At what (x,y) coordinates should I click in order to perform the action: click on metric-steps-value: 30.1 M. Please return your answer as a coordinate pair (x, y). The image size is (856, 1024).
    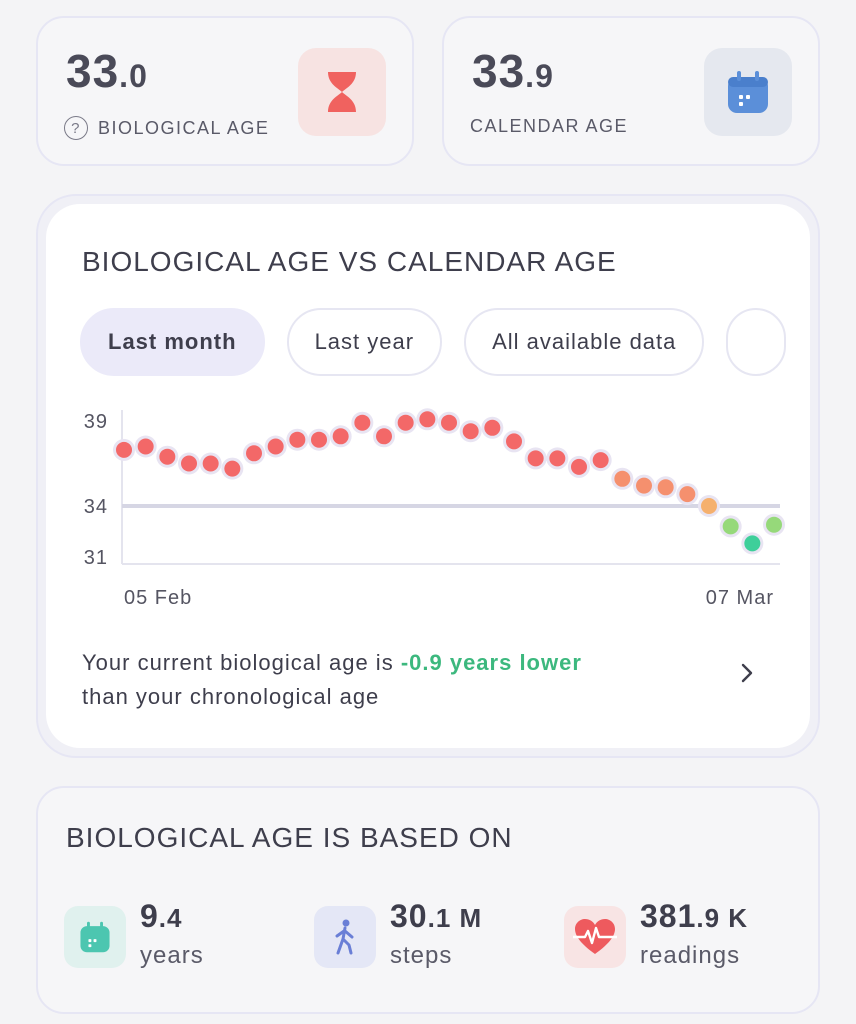
    Looking at the image, I should click on (436, 916).